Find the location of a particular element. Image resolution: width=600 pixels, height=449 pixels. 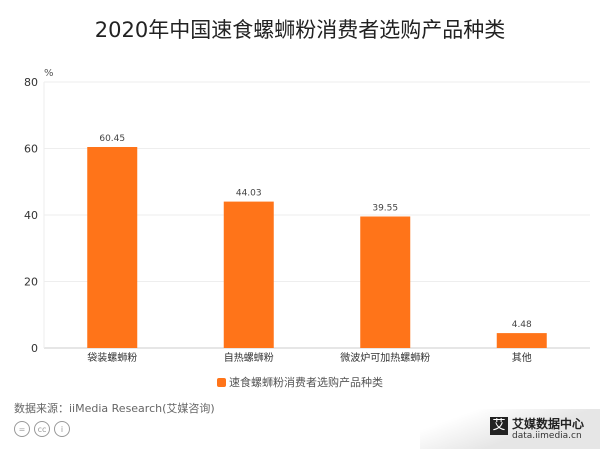

y-tick-label: 80 is located at coordinates (31, 82).